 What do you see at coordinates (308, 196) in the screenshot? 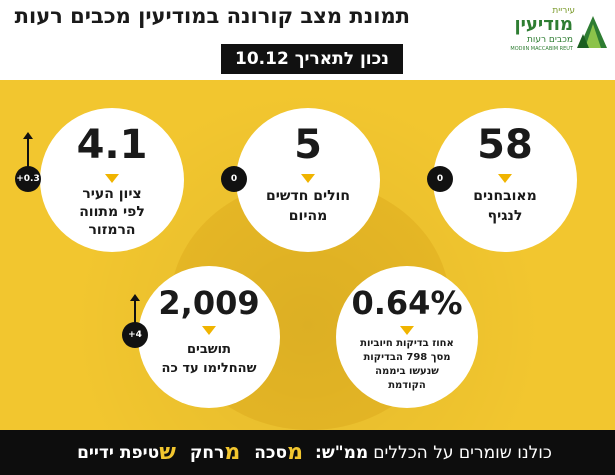
I see `stat-label-new-patients-line1: חולים חדשים` at bounding box center [308, 196].